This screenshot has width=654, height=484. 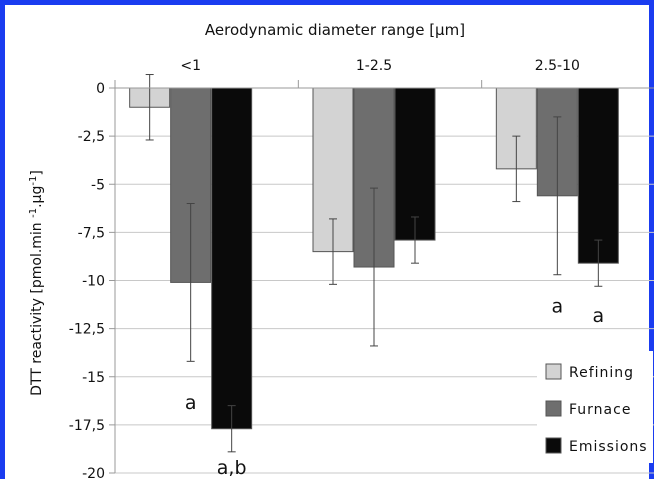 I want to click on y-axis-label: DTT reactivity [pmol.min -1.µg-1], so click(x=37, y=283).